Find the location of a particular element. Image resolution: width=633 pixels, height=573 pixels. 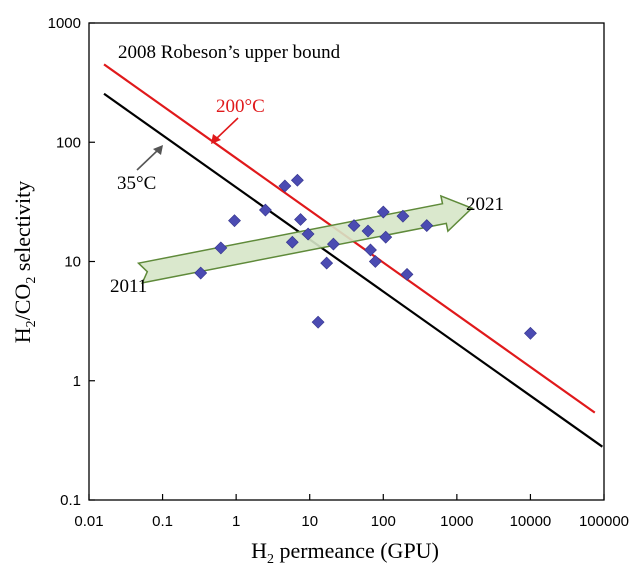

x-tick-label: 10000 is located at coordinates (531, 521).